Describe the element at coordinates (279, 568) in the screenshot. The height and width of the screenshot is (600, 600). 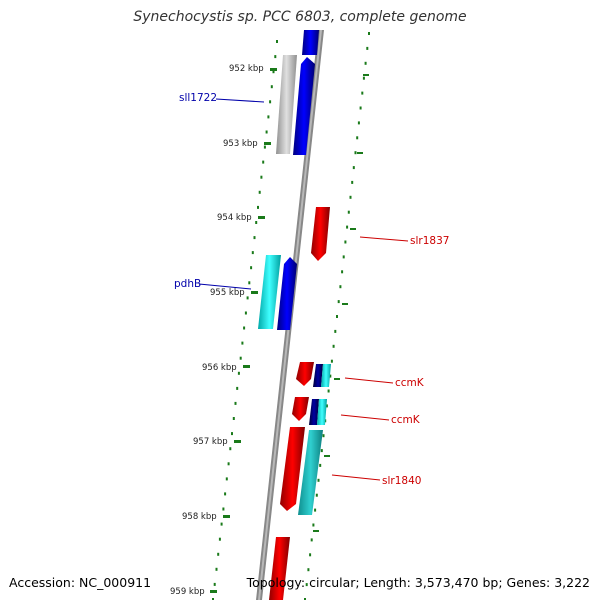
I see `gene-feature-bottom` at that location.